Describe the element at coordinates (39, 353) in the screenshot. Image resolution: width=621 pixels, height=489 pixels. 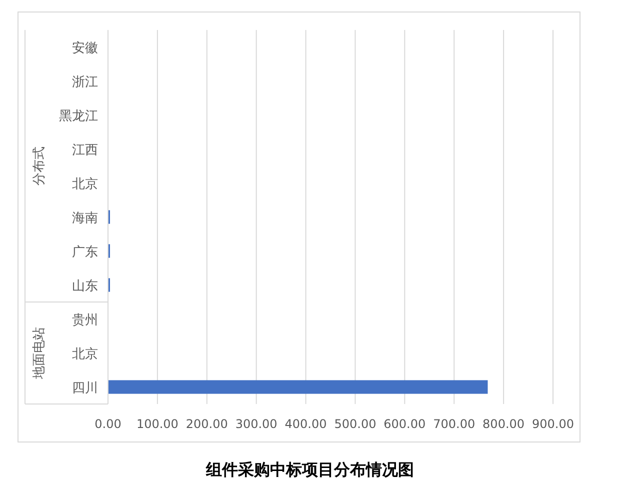
I see `text: 地面电站` at that location.